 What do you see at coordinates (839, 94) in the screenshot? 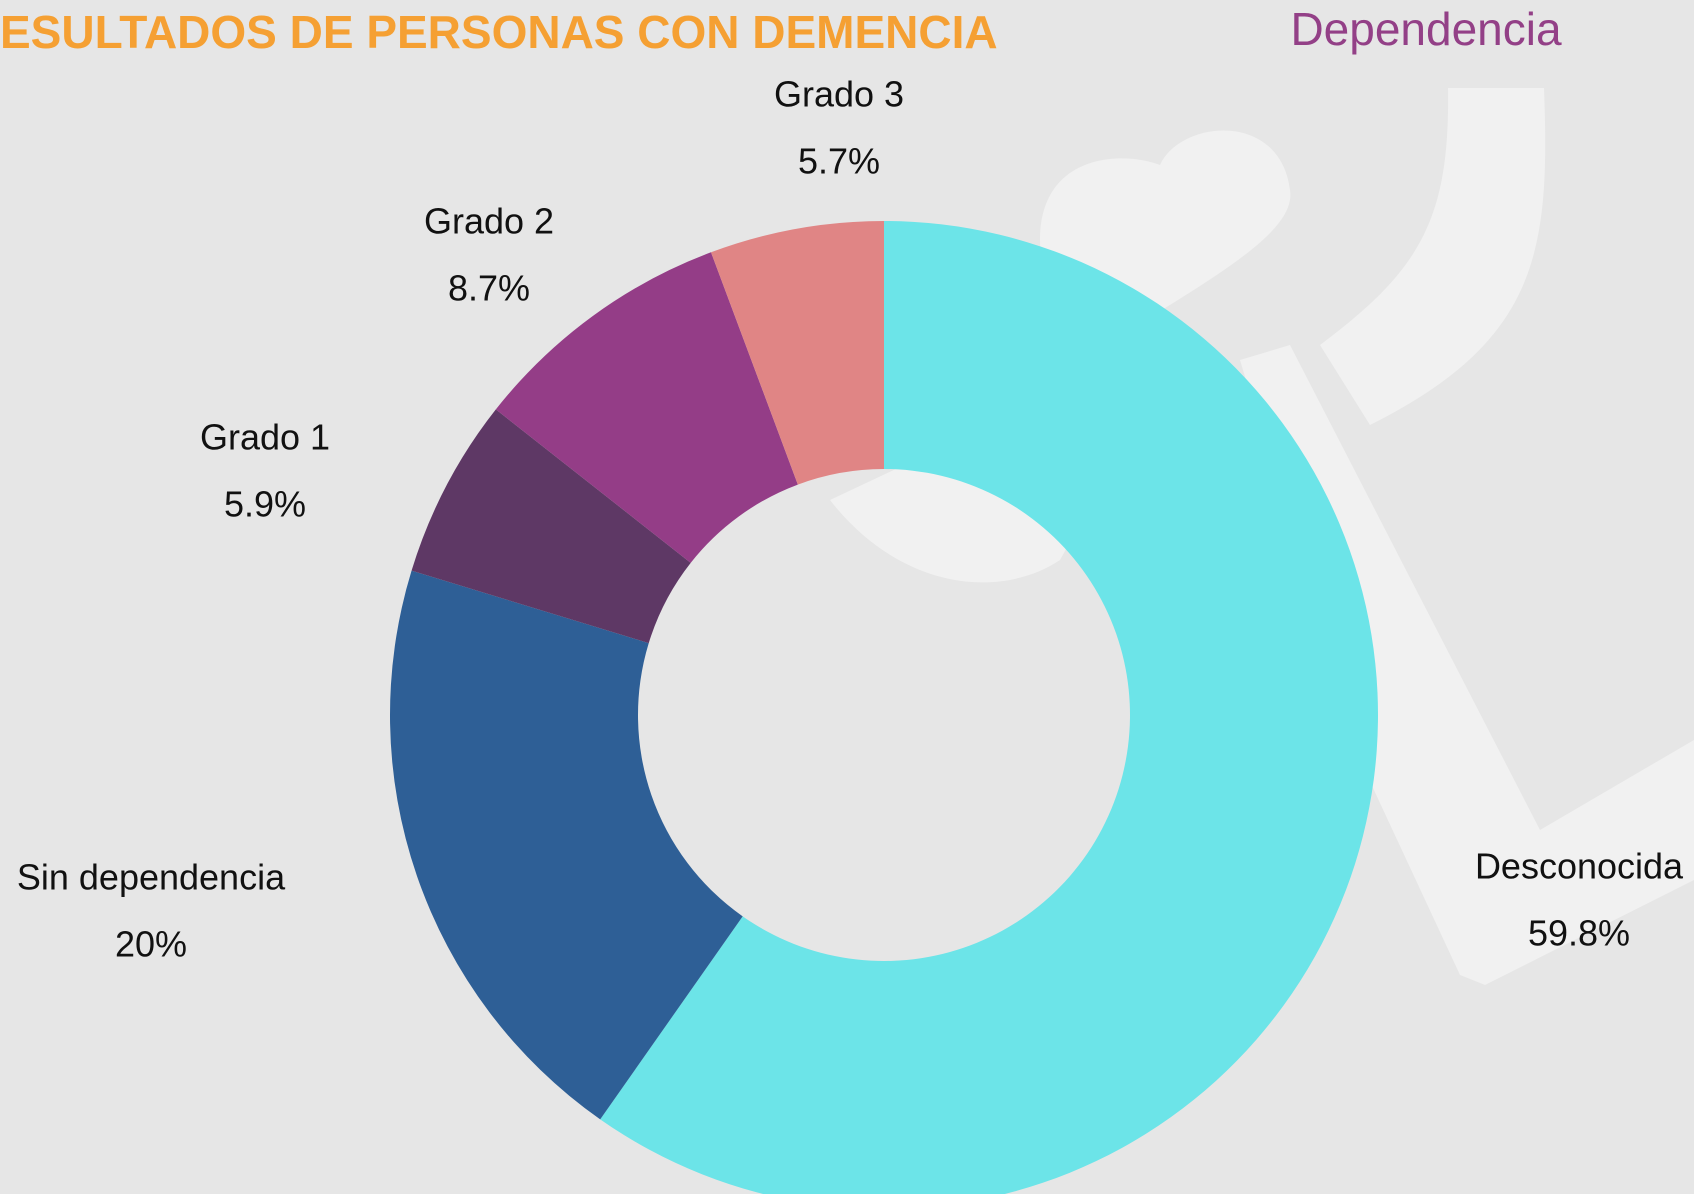
I see `slice-label: Grado 3` at bounding box center [839, 94].